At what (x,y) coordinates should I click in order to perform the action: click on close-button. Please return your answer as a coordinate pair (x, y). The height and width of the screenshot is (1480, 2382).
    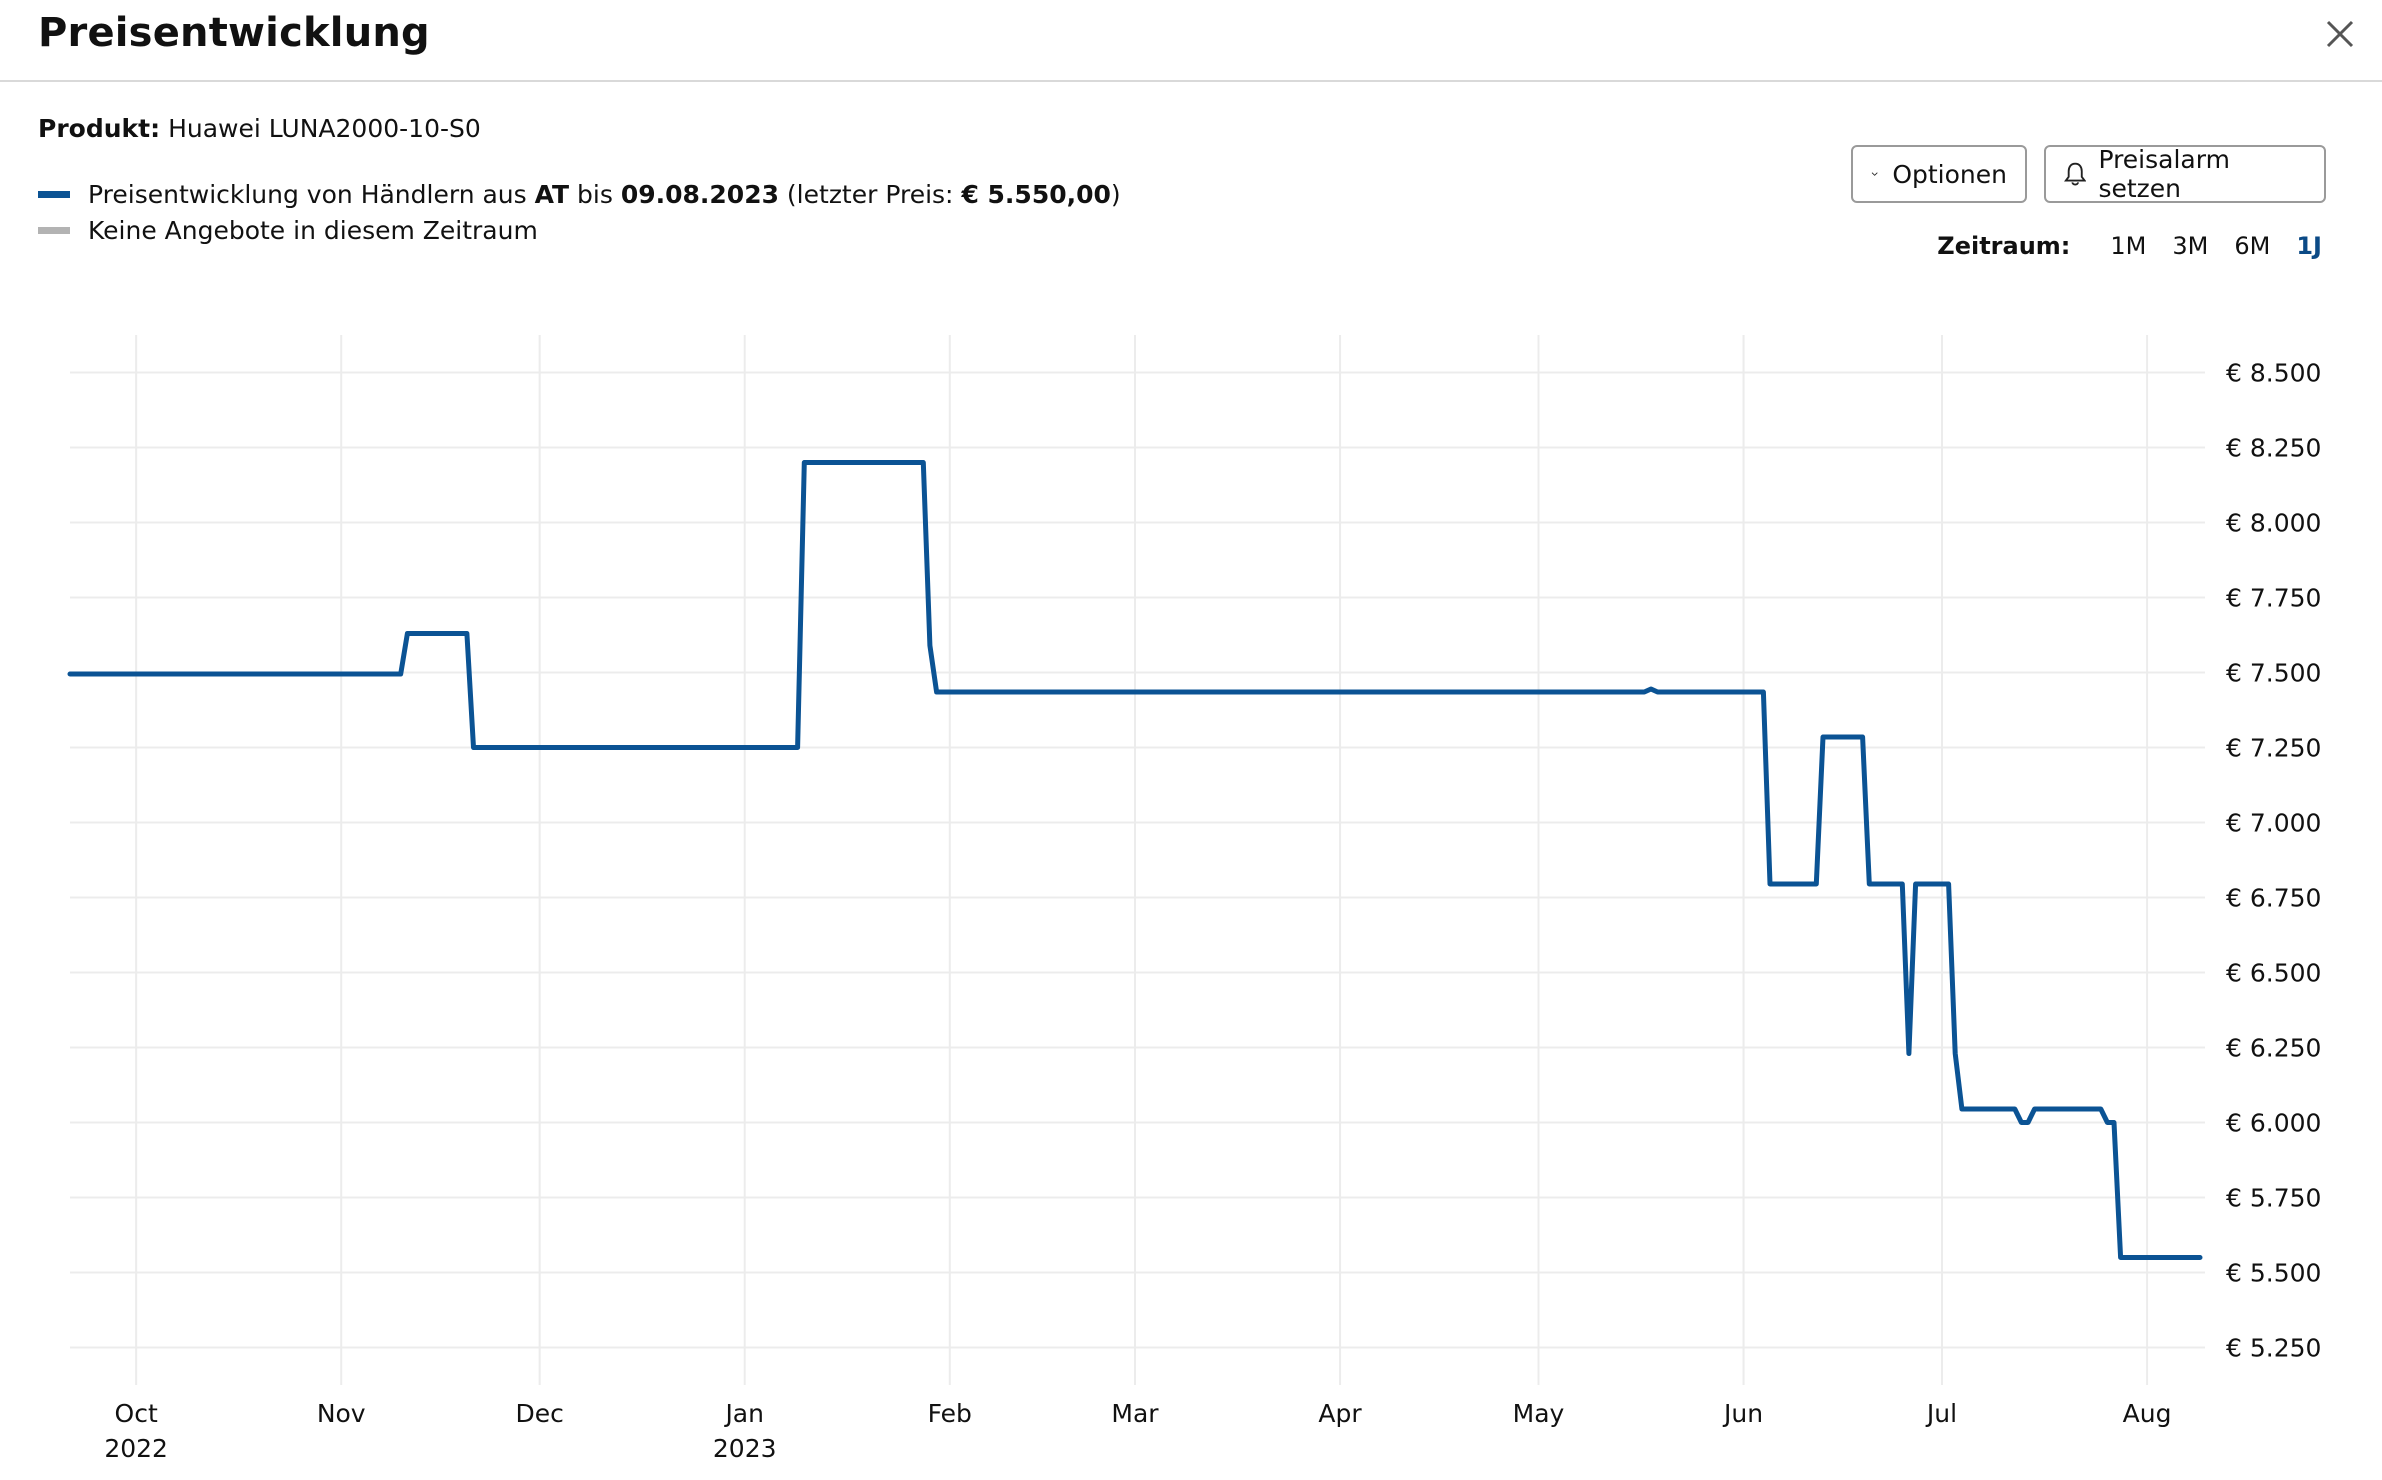
    Looking at the image, I should click on (2340, 34).